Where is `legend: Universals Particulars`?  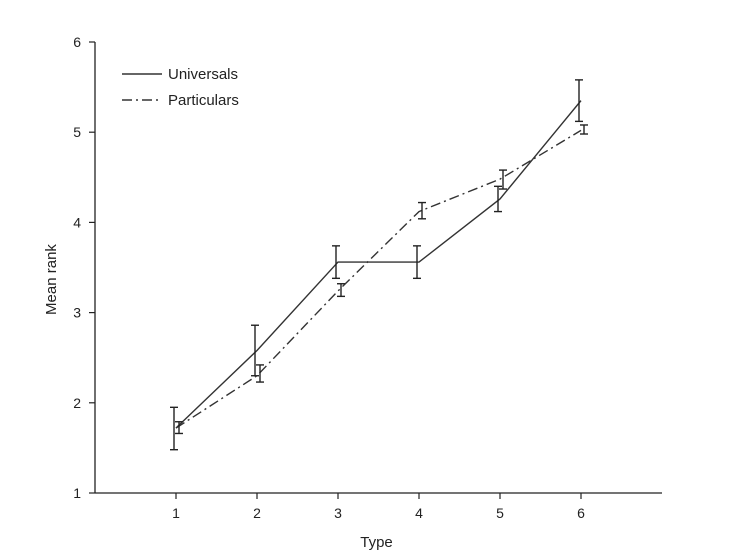
legend: Universals Particulars is located at coordinates (180, 87).